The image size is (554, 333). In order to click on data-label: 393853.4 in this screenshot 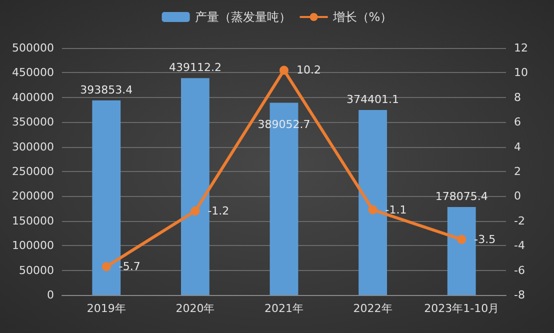, I will do `click(106, 89)`.